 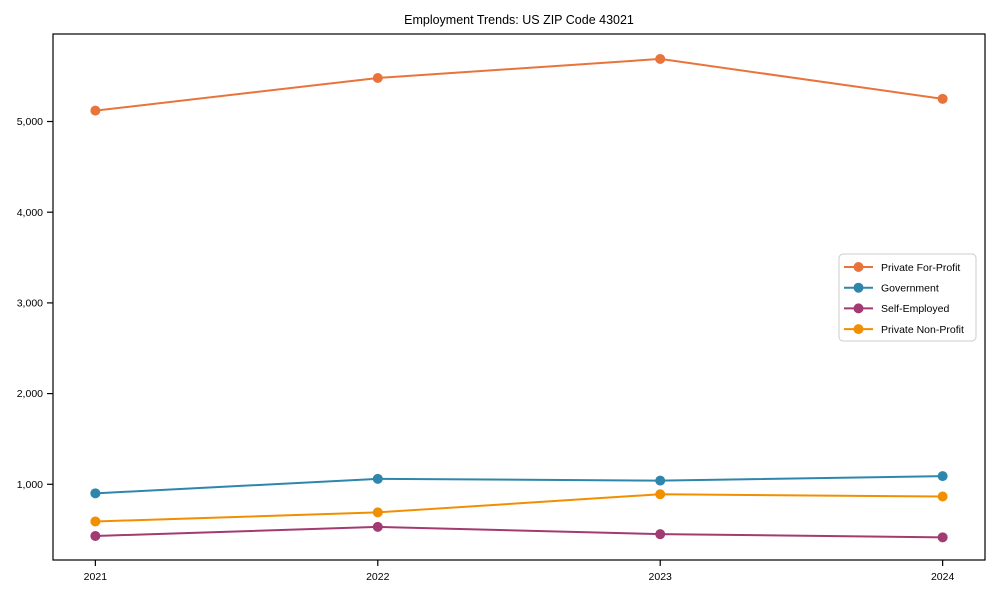 I want to click on legend-label: Private Non-Profit, so click(x=922, y=330).